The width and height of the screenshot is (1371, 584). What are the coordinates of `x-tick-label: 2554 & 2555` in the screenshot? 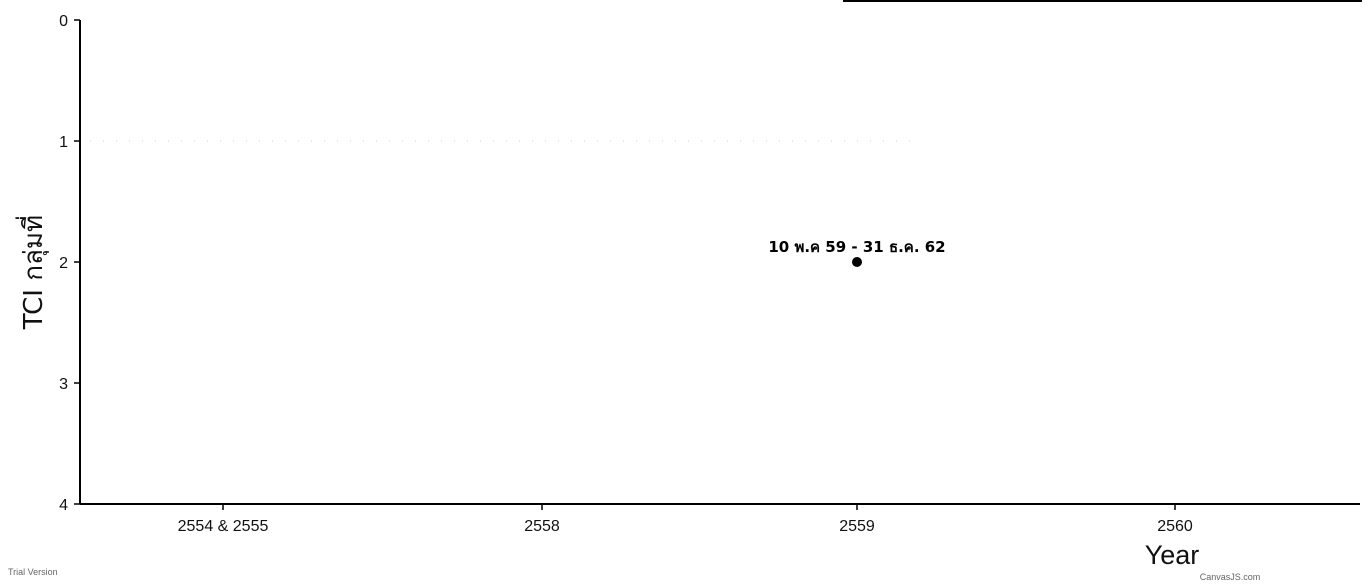 It's located at (223, 526).